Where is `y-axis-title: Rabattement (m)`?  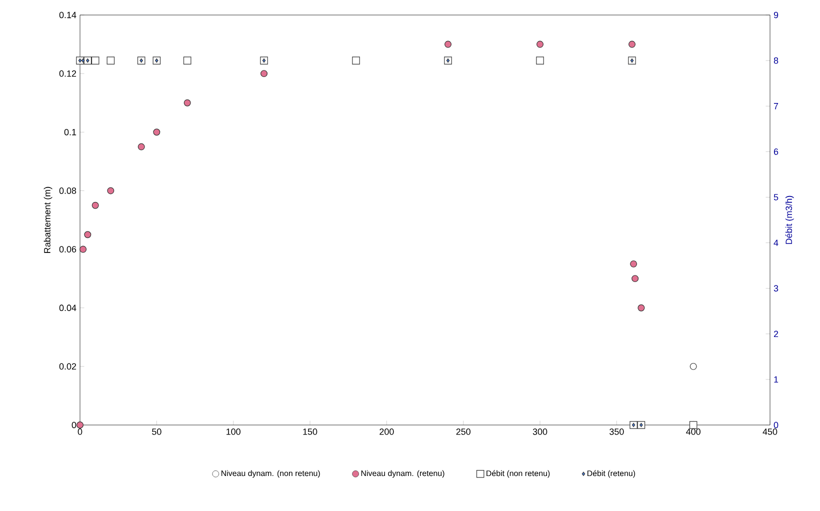 y-axis-title: Rabattement (m) is located at coordinates (48, 219).